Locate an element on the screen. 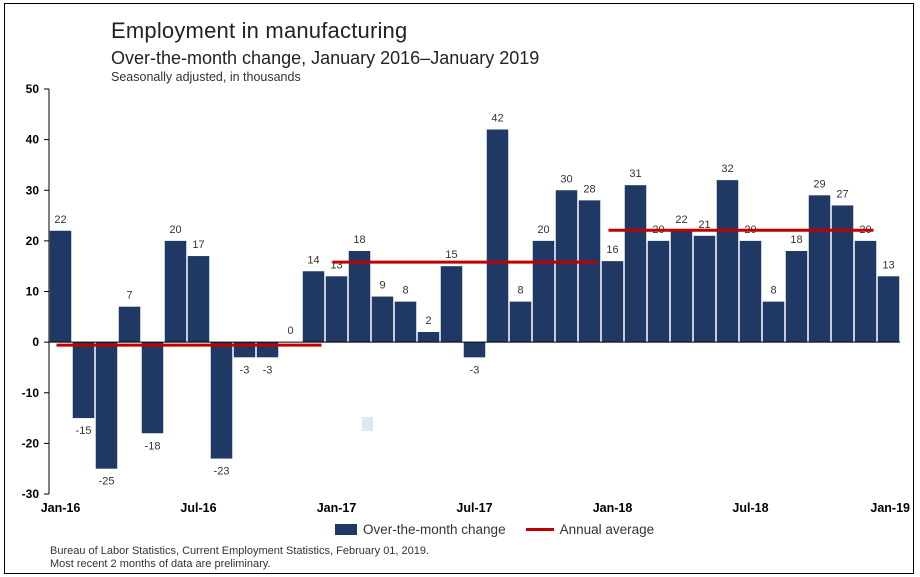 This screenshot has width=920, height=577. y-tick-label: 0 is located at coordinates (35, 342).